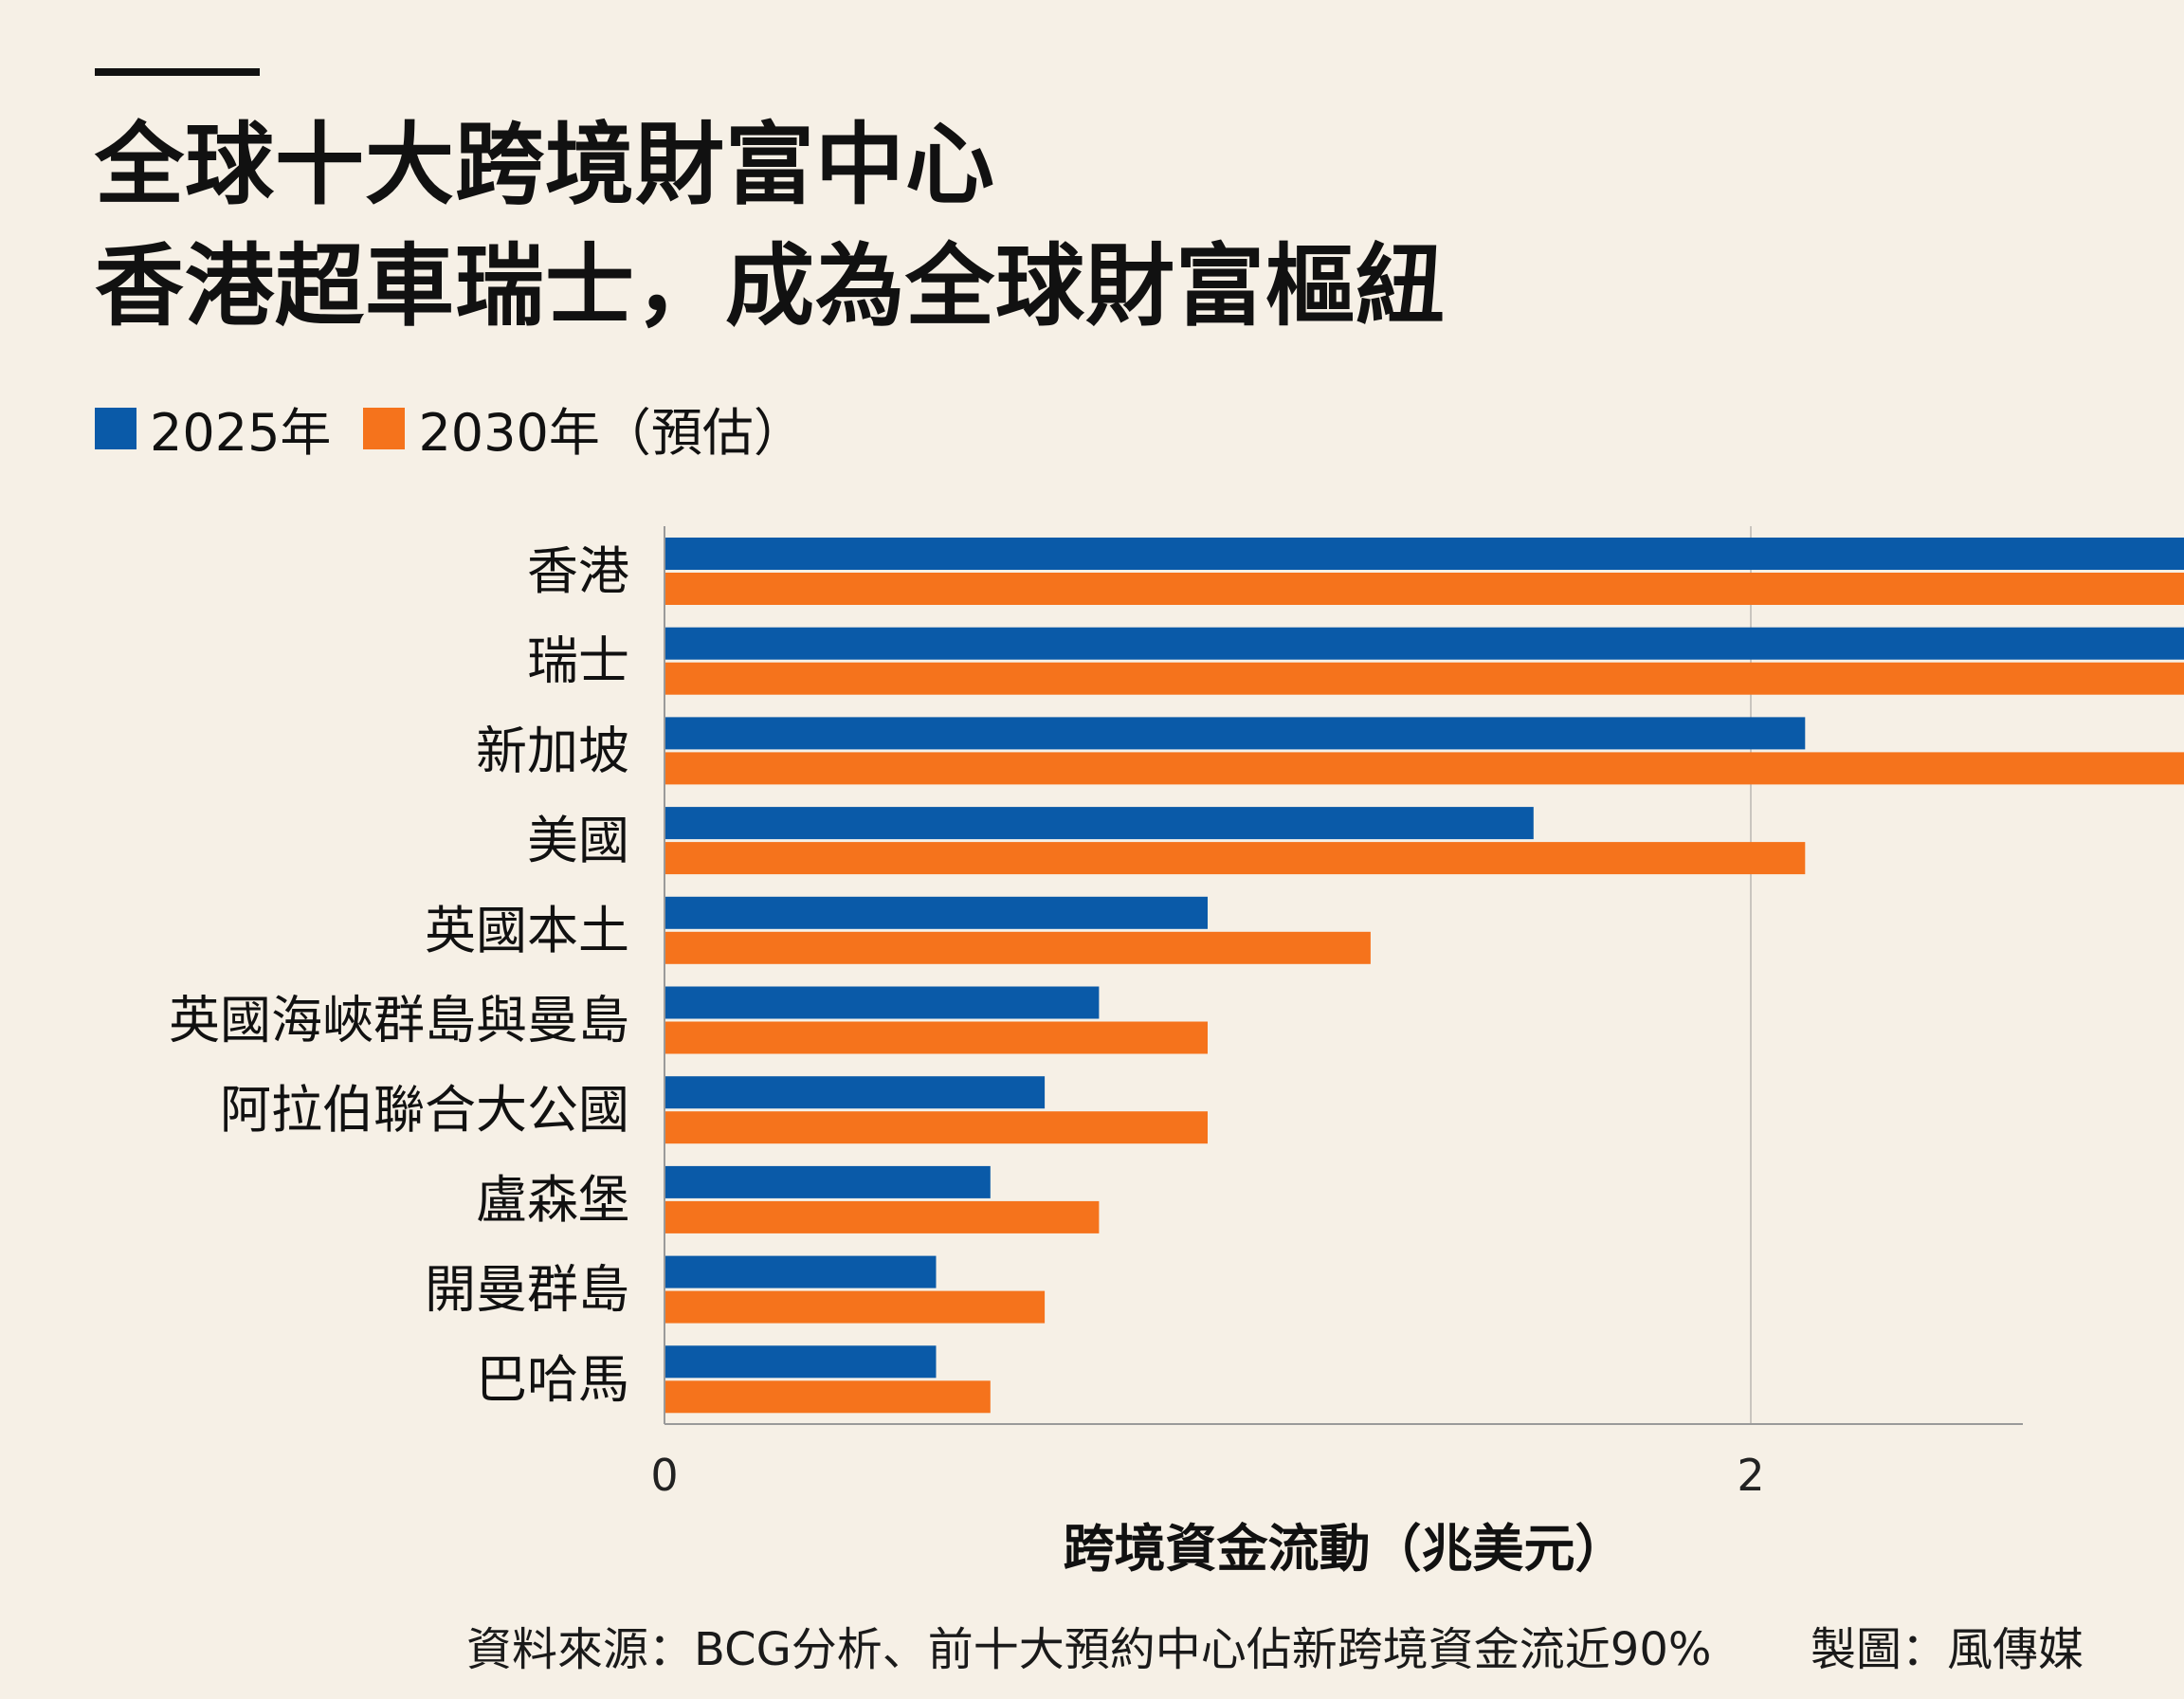  What do you see at coordinates (1089, 1649) in the screenshot?
I see `source-note: 資料來源：BCG分析、前十大預約中心佔新跨境資金流近90%` at bounding box center [1089, 1649].